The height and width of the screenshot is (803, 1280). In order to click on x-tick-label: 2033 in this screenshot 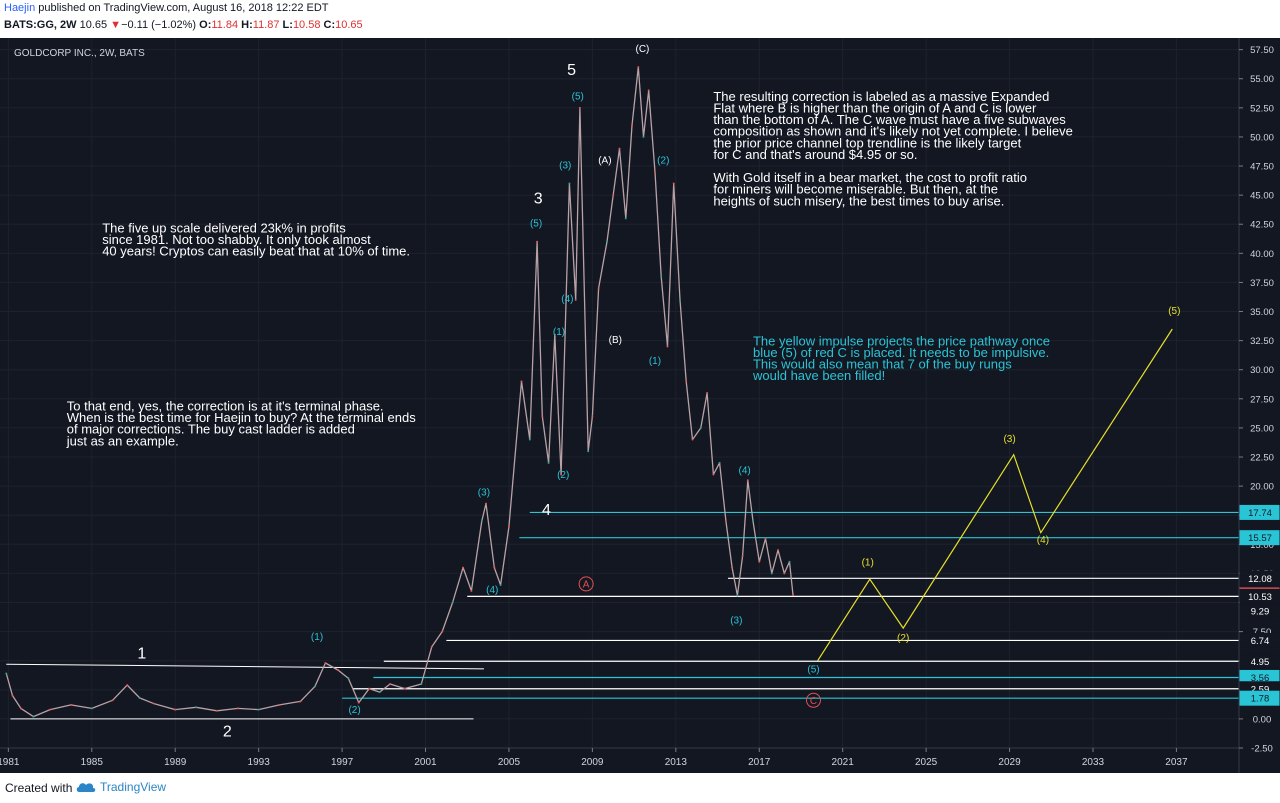, I will do `click(1093, 762)`.